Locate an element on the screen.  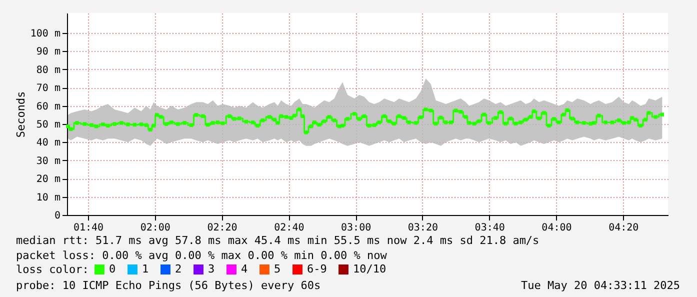
legend-label: 1 is located at coordinates (145, 269).